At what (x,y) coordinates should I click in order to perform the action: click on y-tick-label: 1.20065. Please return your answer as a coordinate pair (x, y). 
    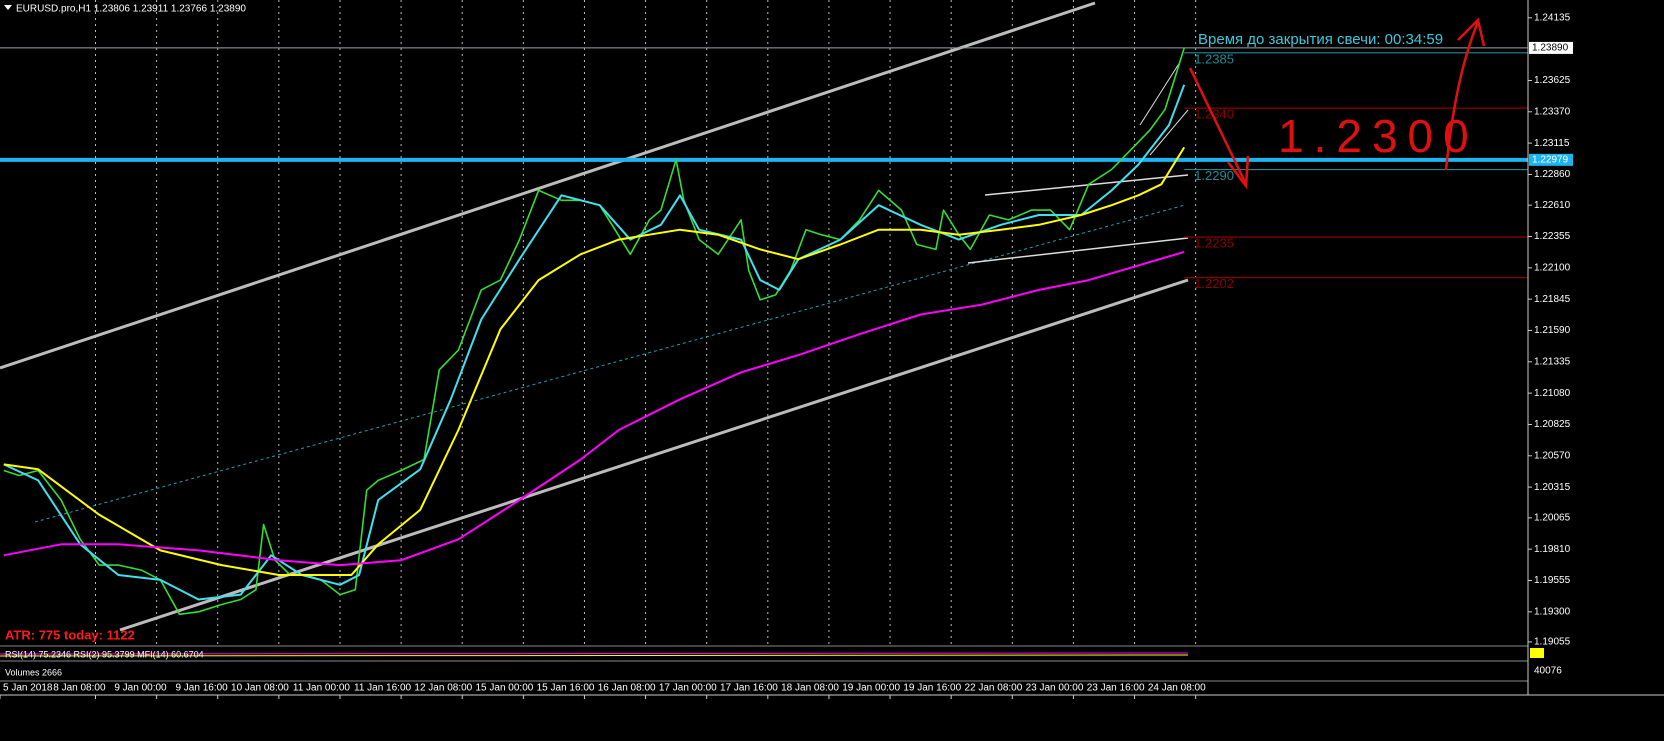
    Looking at the image, I should click on (1552, 517).